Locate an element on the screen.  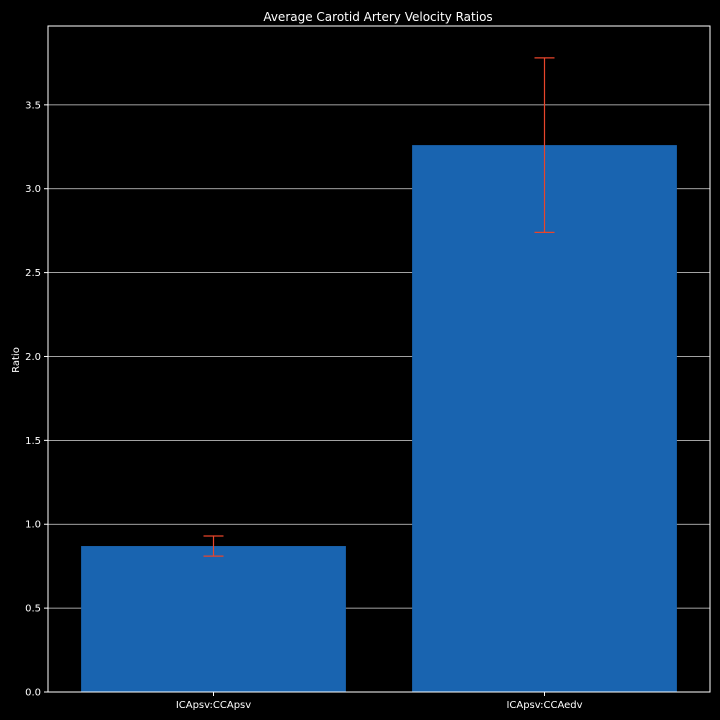
y-axis-ticks: 0.0 0.5 1.0 1.5 2.0 2.5 3.0 3.5 is located at coordinates (36, 399).